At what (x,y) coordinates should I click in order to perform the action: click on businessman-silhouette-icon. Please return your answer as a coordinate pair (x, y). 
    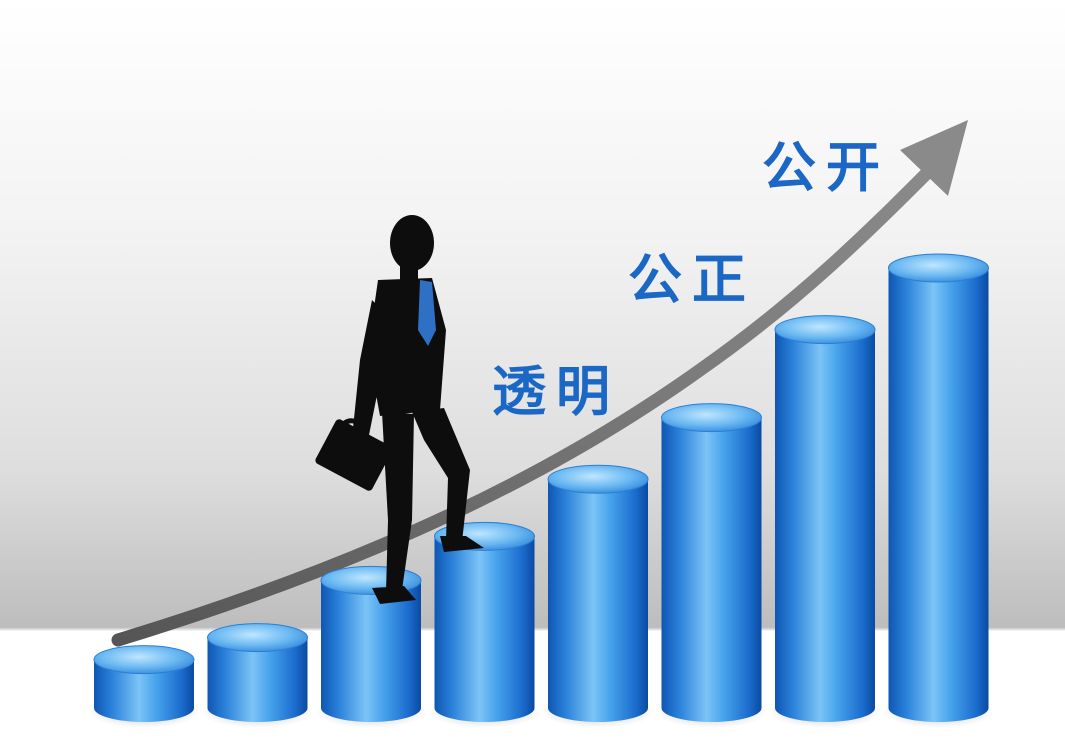
    Looking at the image, I should click on (399, 409).